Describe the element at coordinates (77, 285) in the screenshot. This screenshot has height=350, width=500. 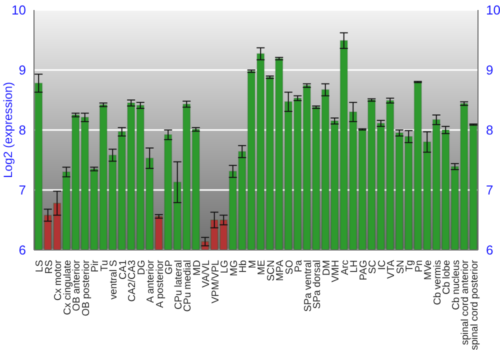
I see `x-tick-label: OB anterior` at that location.